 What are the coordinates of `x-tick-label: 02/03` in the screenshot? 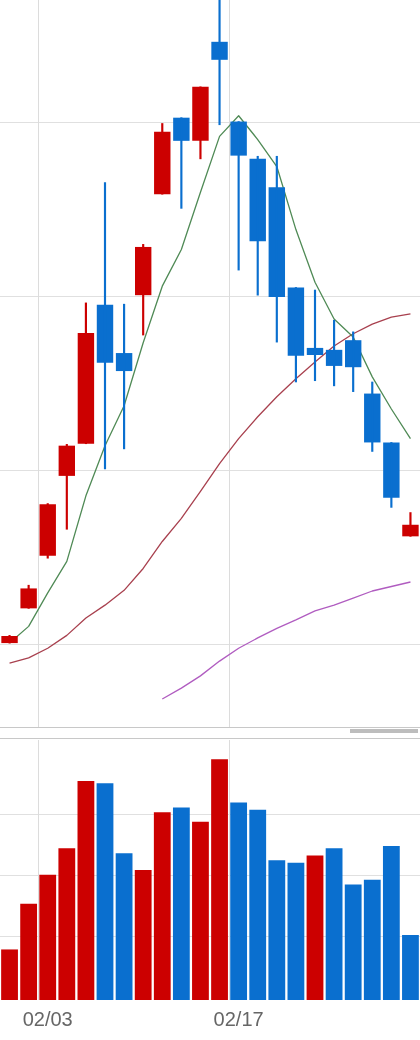 It's located at (47, 1018).